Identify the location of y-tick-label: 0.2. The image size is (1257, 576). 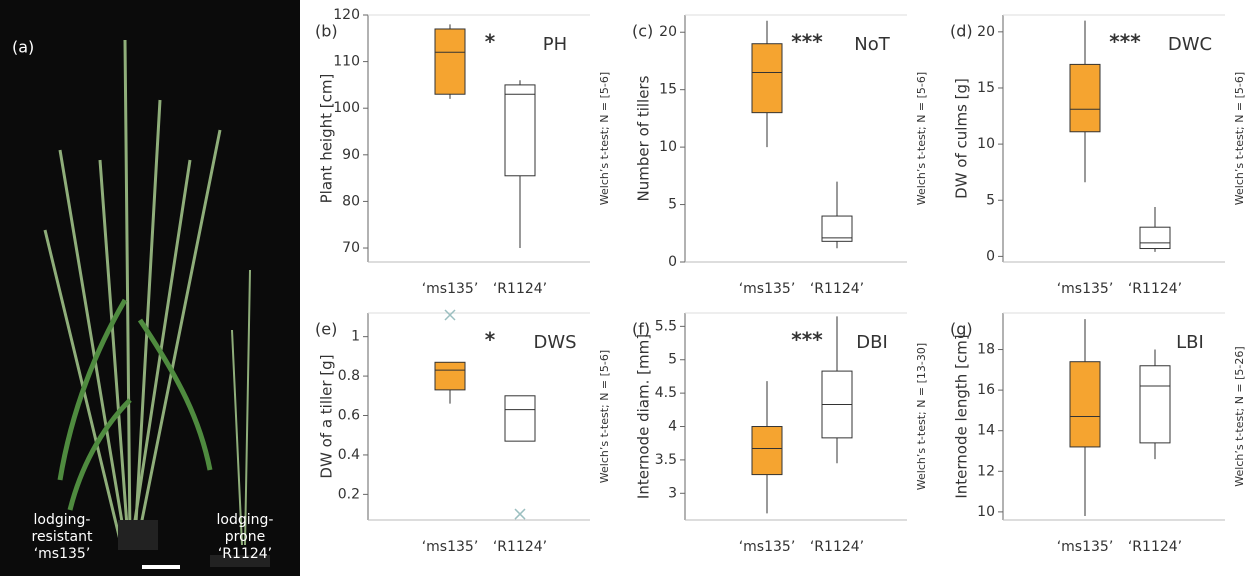
(349, 494).